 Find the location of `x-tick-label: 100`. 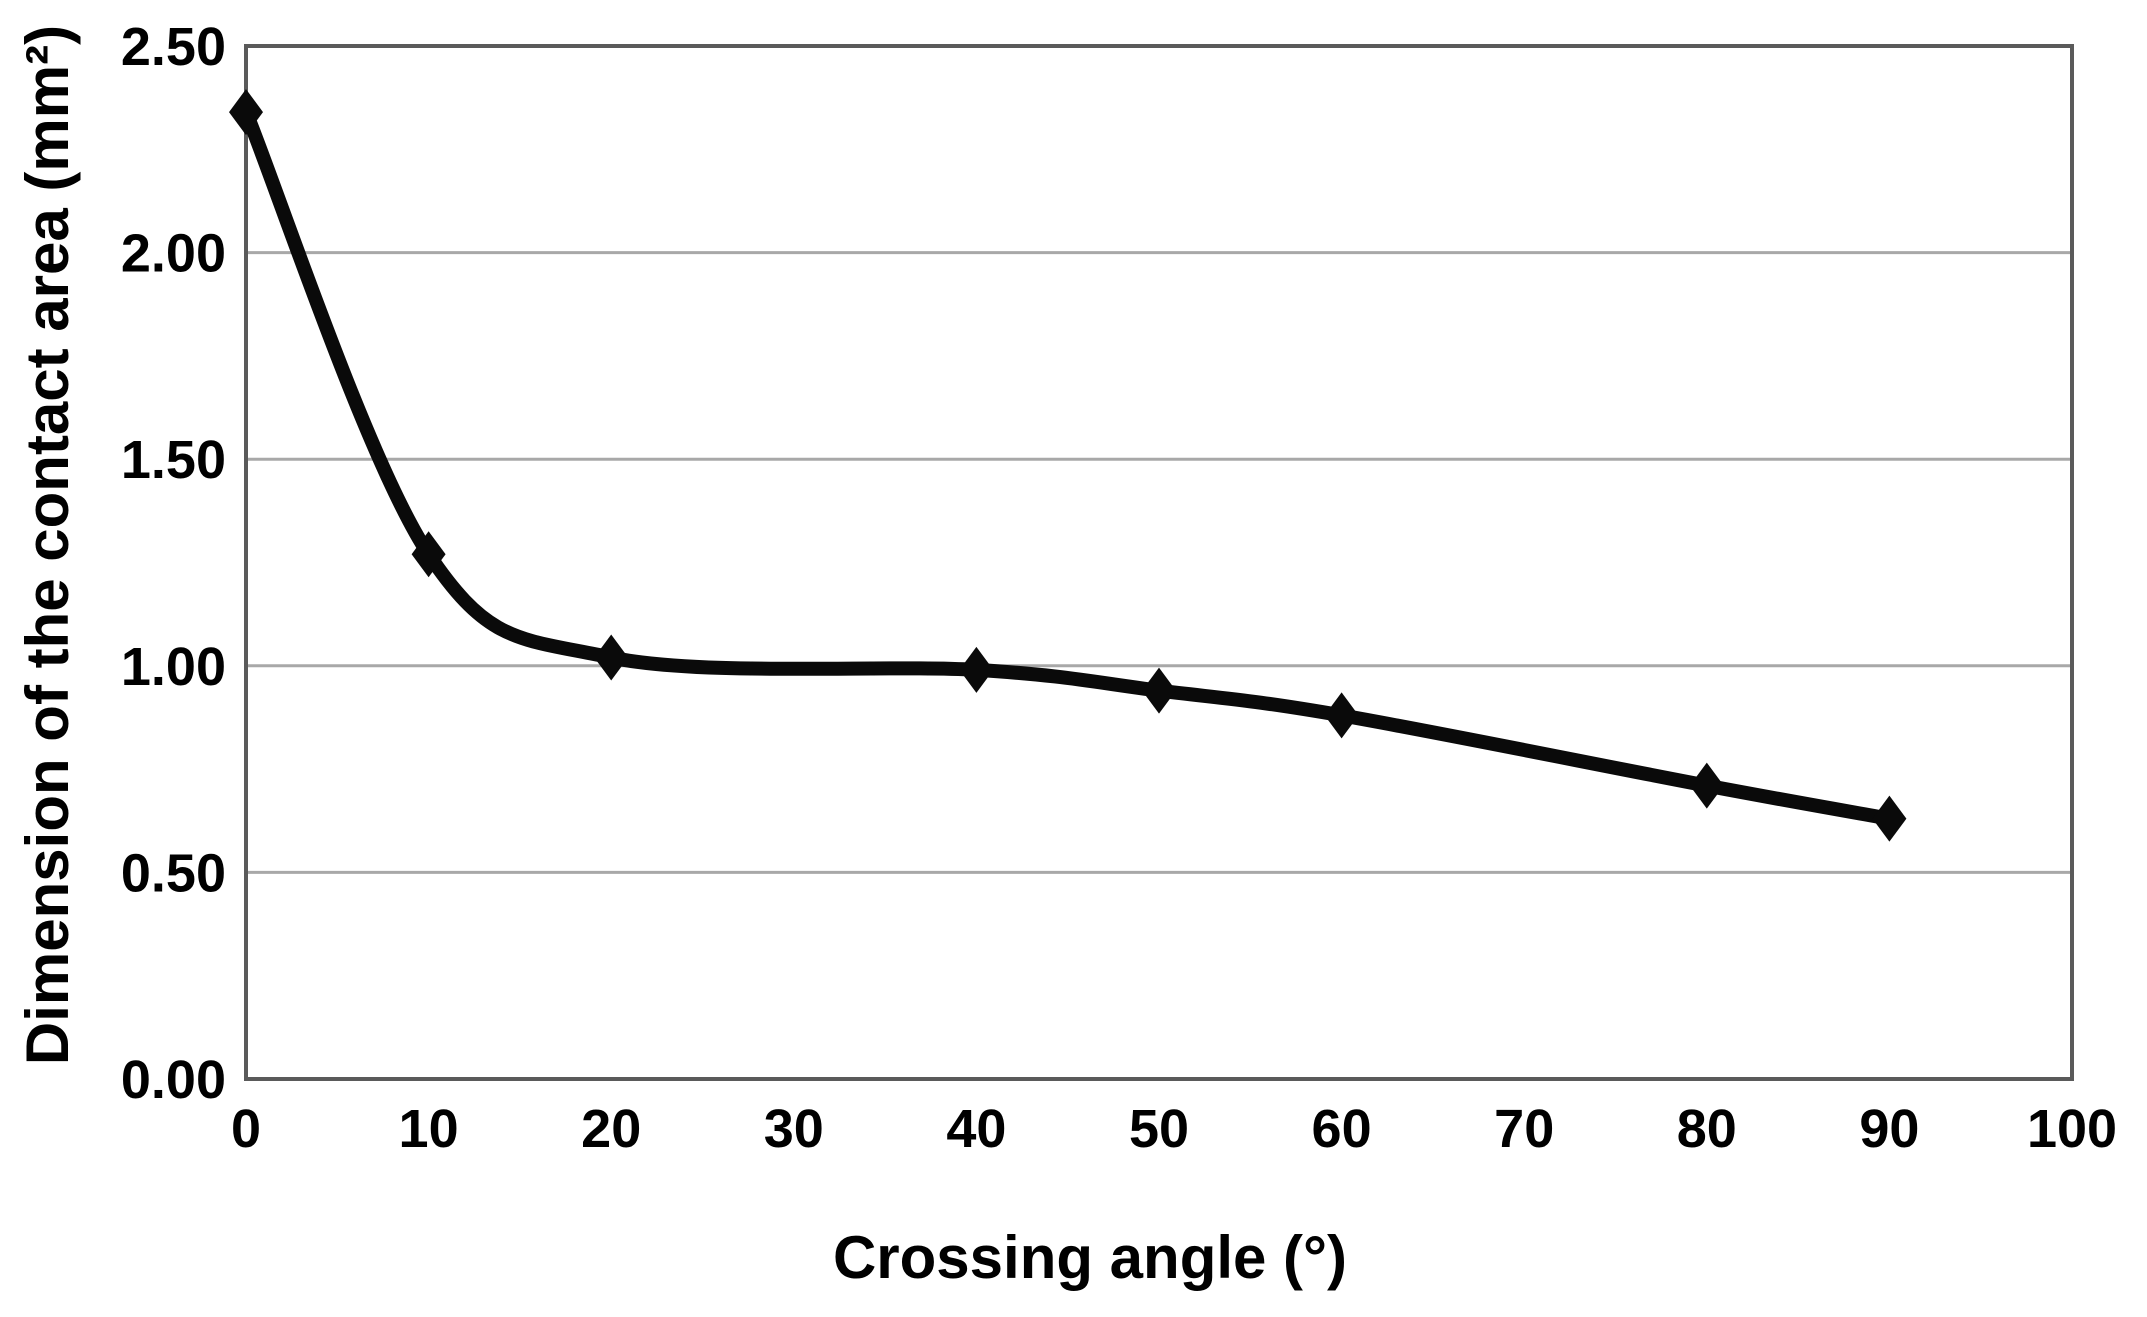

x-tick-label: 100 is located at coordinates (2072, 1129).